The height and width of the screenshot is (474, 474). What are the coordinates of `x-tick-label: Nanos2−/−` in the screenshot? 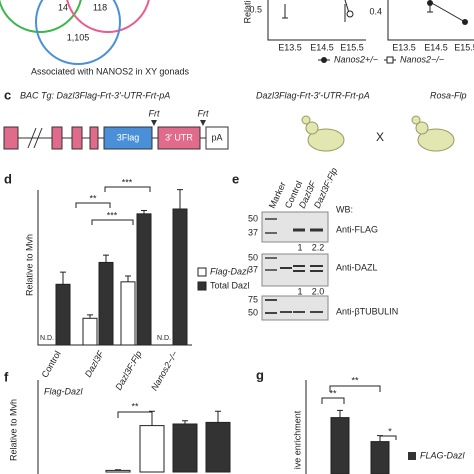 It's located at (164, 370).